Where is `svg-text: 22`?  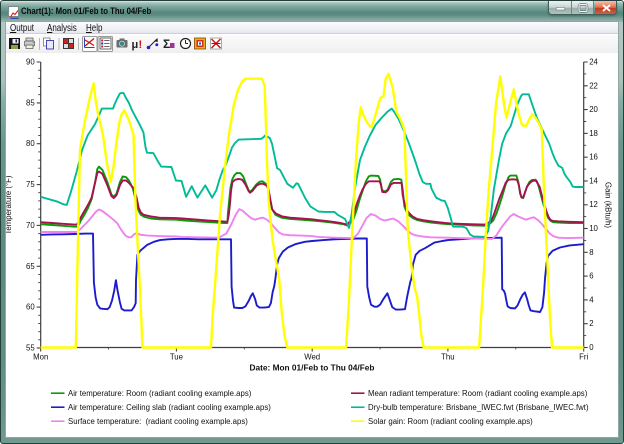
svg-text: 22 is located at coordinates (593, 85).